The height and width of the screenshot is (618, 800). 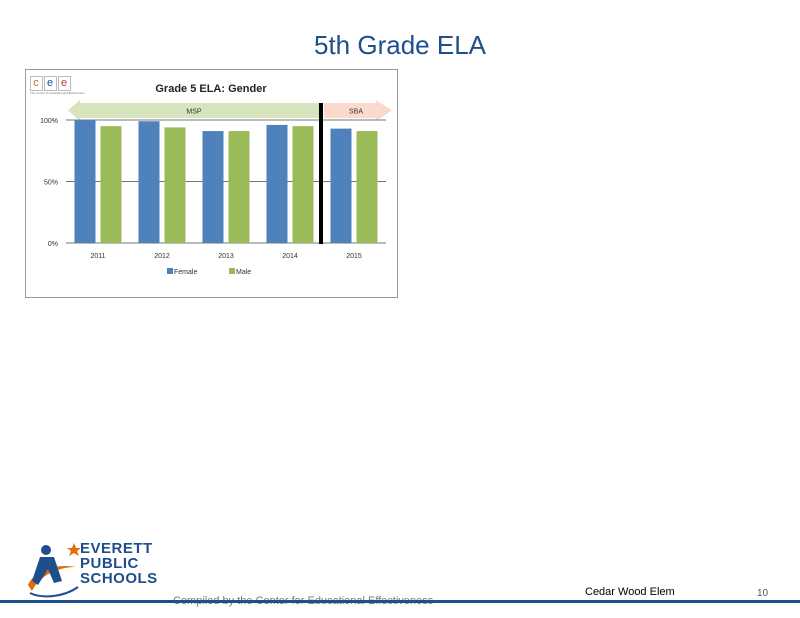 What do you see at coordinates (162, 256) in the screenshot?
I see `x-tick-label: 2012` at bounding box center [162, 256].